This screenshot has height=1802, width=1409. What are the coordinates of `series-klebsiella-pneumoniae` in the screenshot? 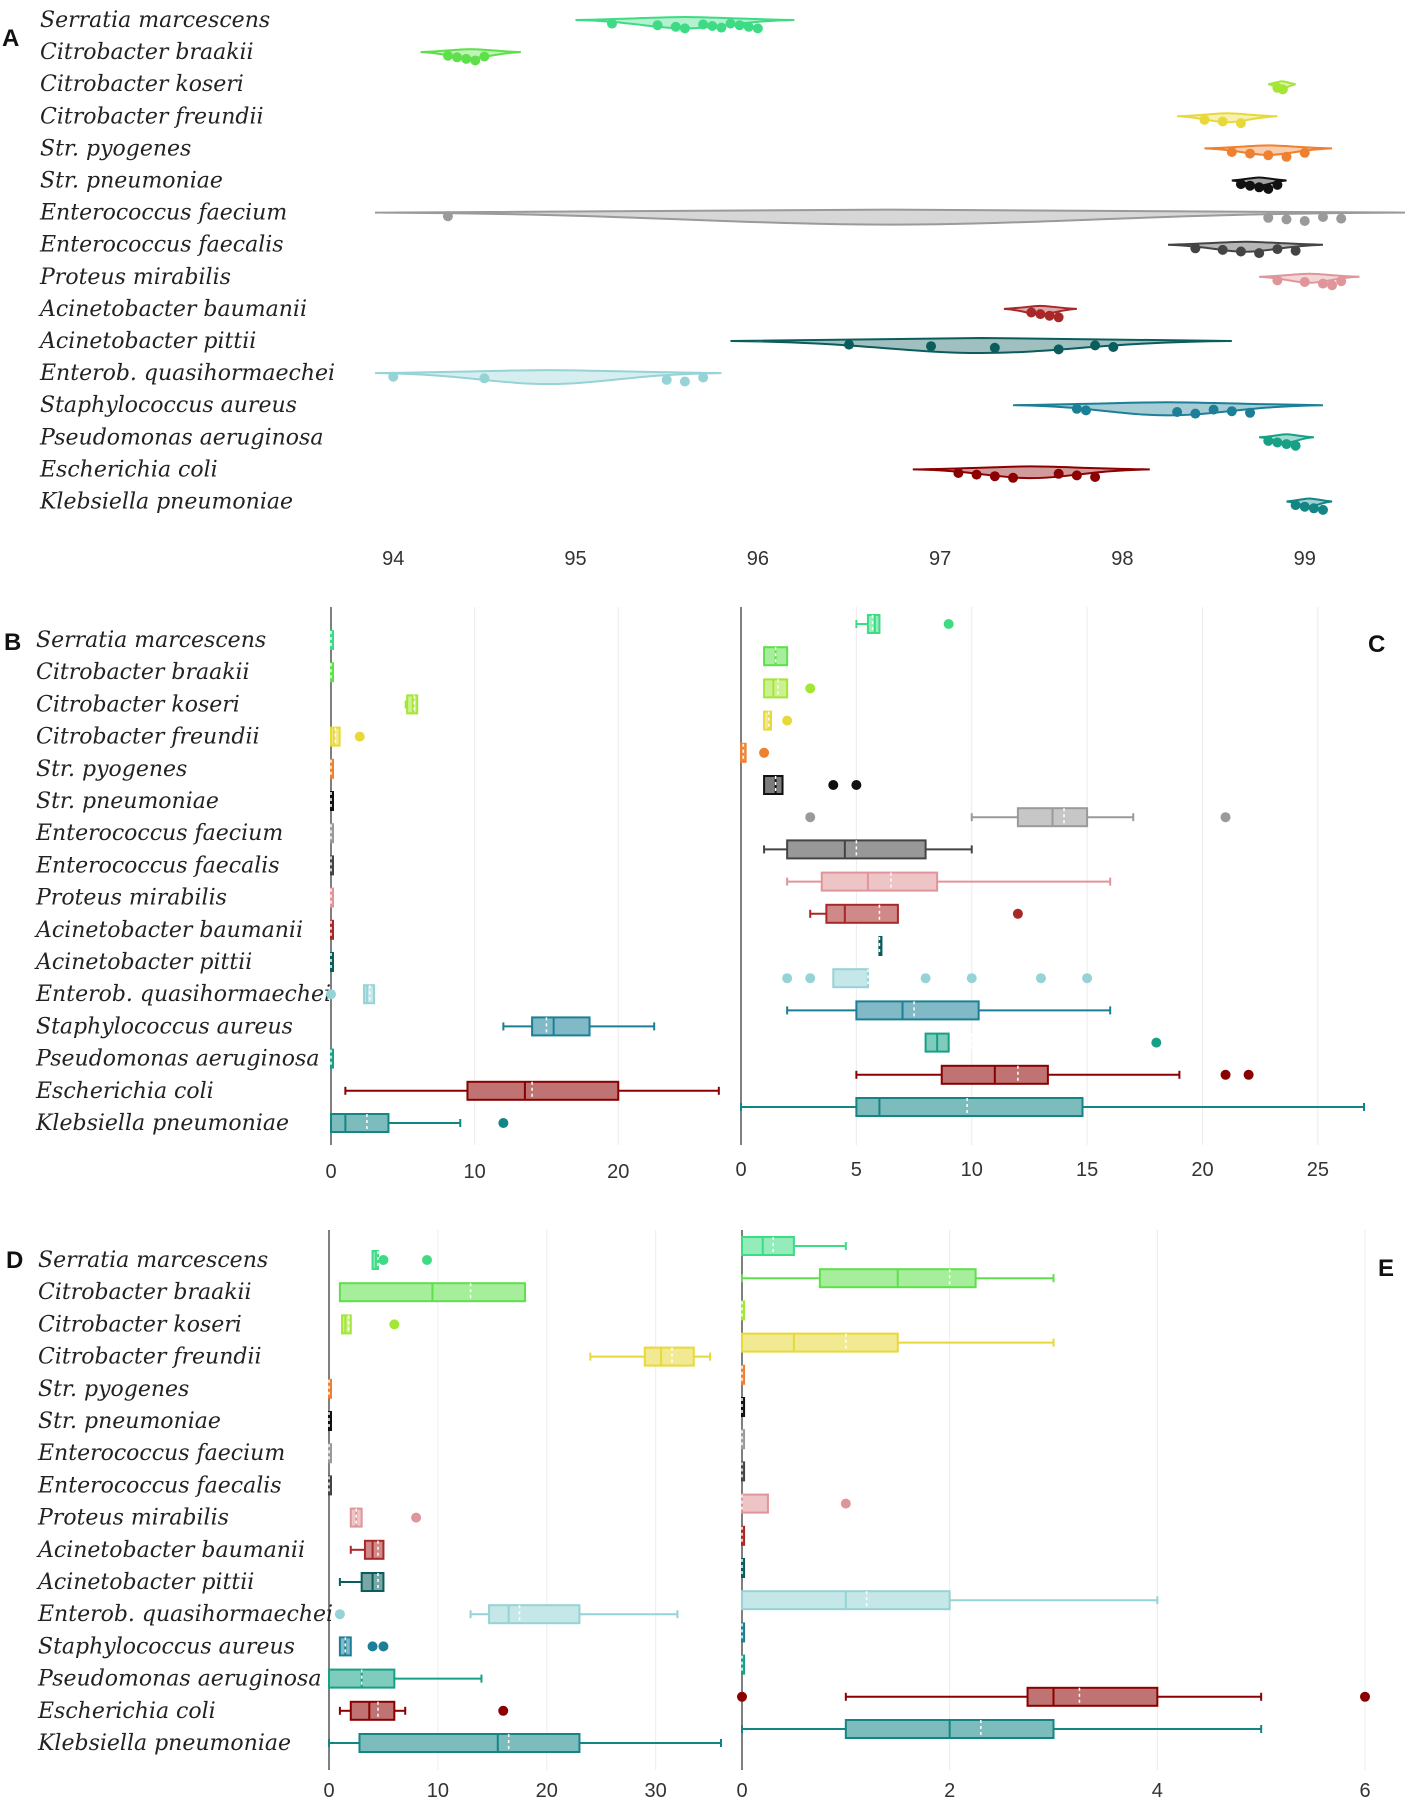 It's located at (525, 1743).